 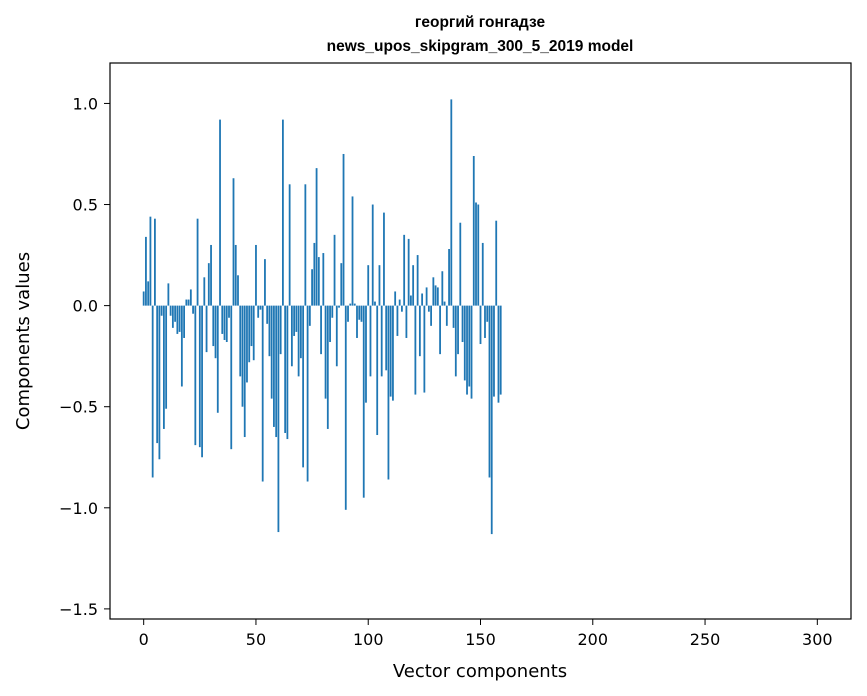 I want to click on x-tick-label: 50, so click(x=256, y=639).